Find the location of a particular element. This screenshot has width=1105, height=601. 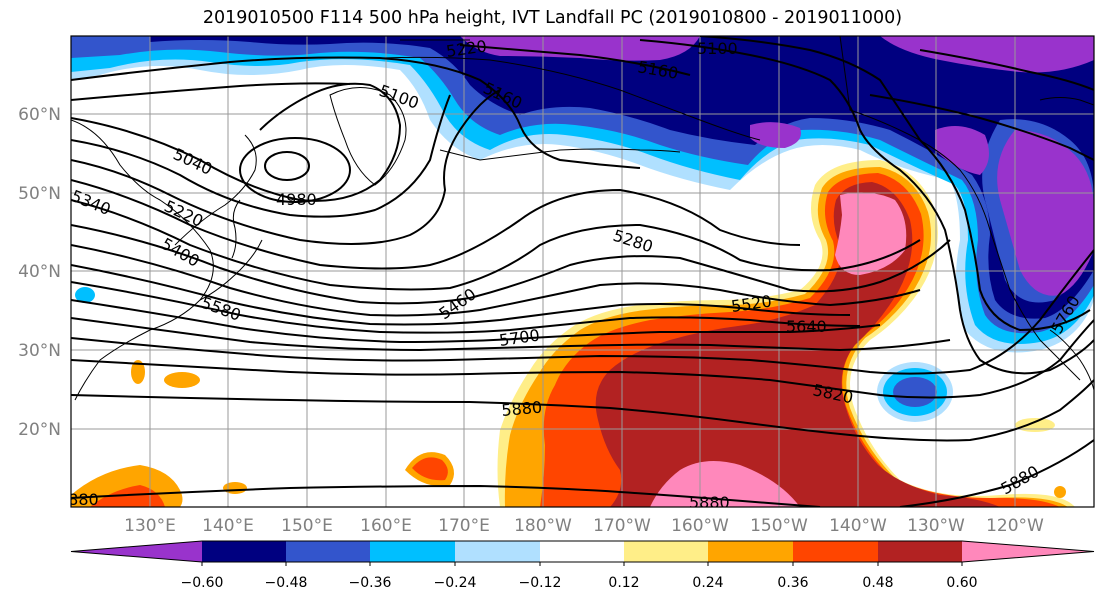

colorbar-tick-label: 0.12 is located at coordinates (623, 583).